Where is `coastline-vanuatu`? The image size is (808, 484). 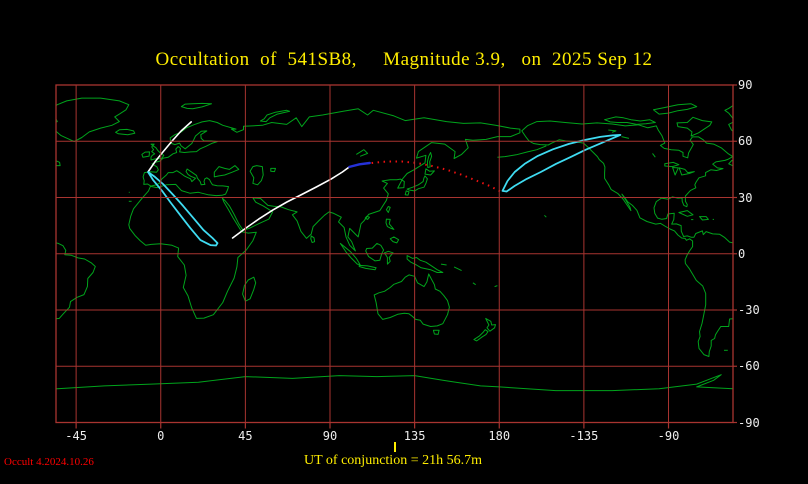 coastline-vanuatu is located at coordinates (474, 284).